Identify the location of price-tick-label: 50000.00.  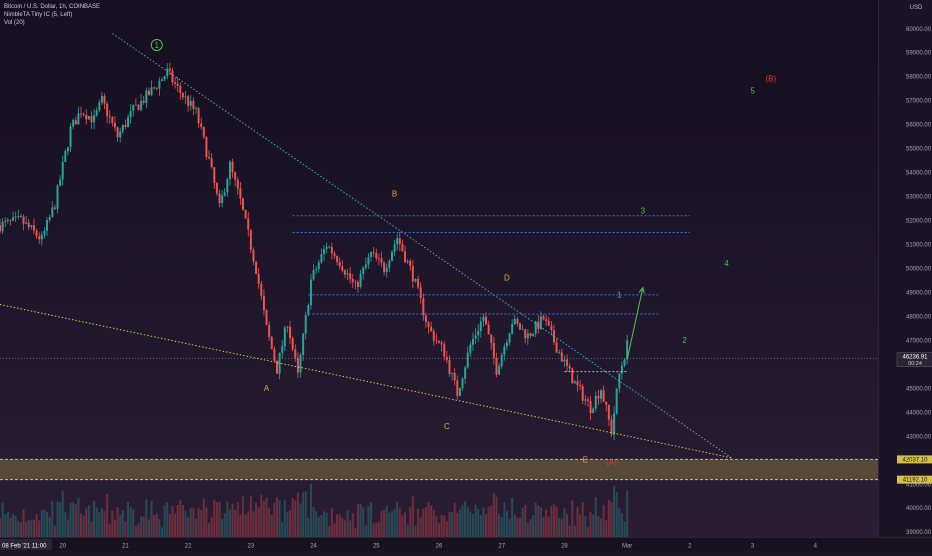
(919, 270).